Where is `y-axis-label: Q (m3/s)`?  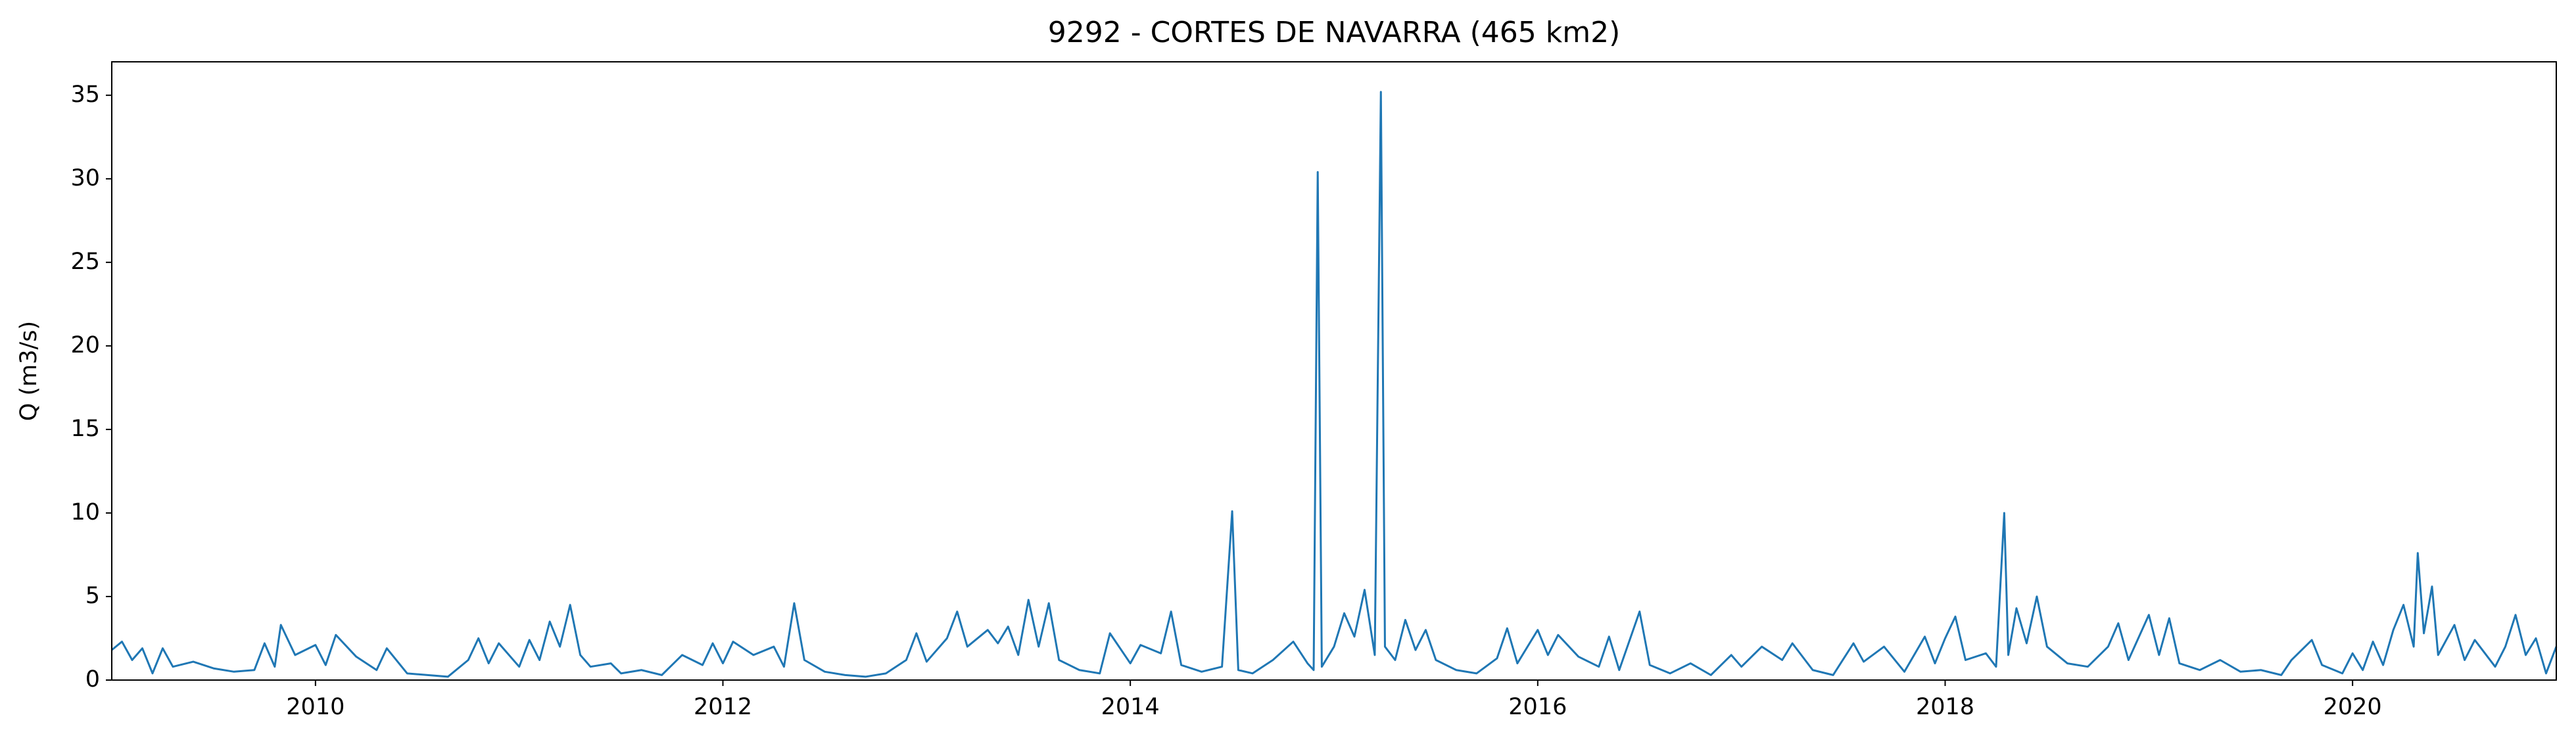
y-axis-label: Q (m3/s) is located at coordinates (29, 371).